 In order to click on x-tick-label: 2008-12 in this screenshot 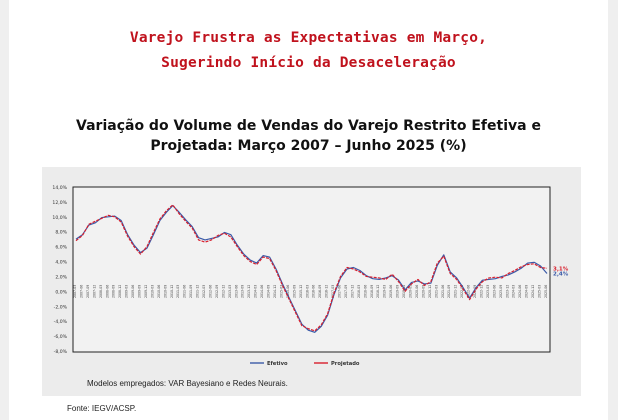, I will do `click(120, 291)`.